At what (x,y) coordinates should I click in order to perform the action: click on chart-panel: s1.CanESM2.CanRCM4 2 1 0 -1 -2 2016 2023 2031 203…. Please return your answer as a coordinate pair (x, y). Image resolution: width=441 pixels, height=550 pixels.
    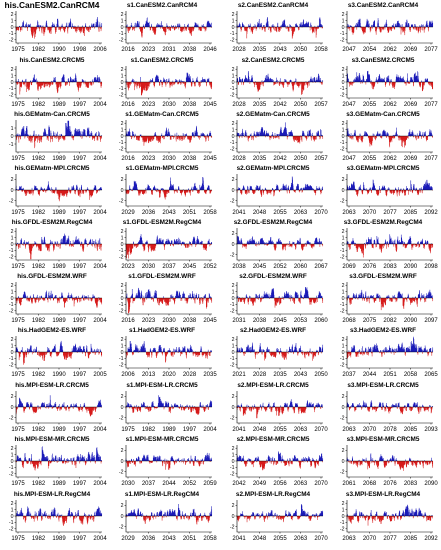
    Looking at the image, I should click on (163, 29).